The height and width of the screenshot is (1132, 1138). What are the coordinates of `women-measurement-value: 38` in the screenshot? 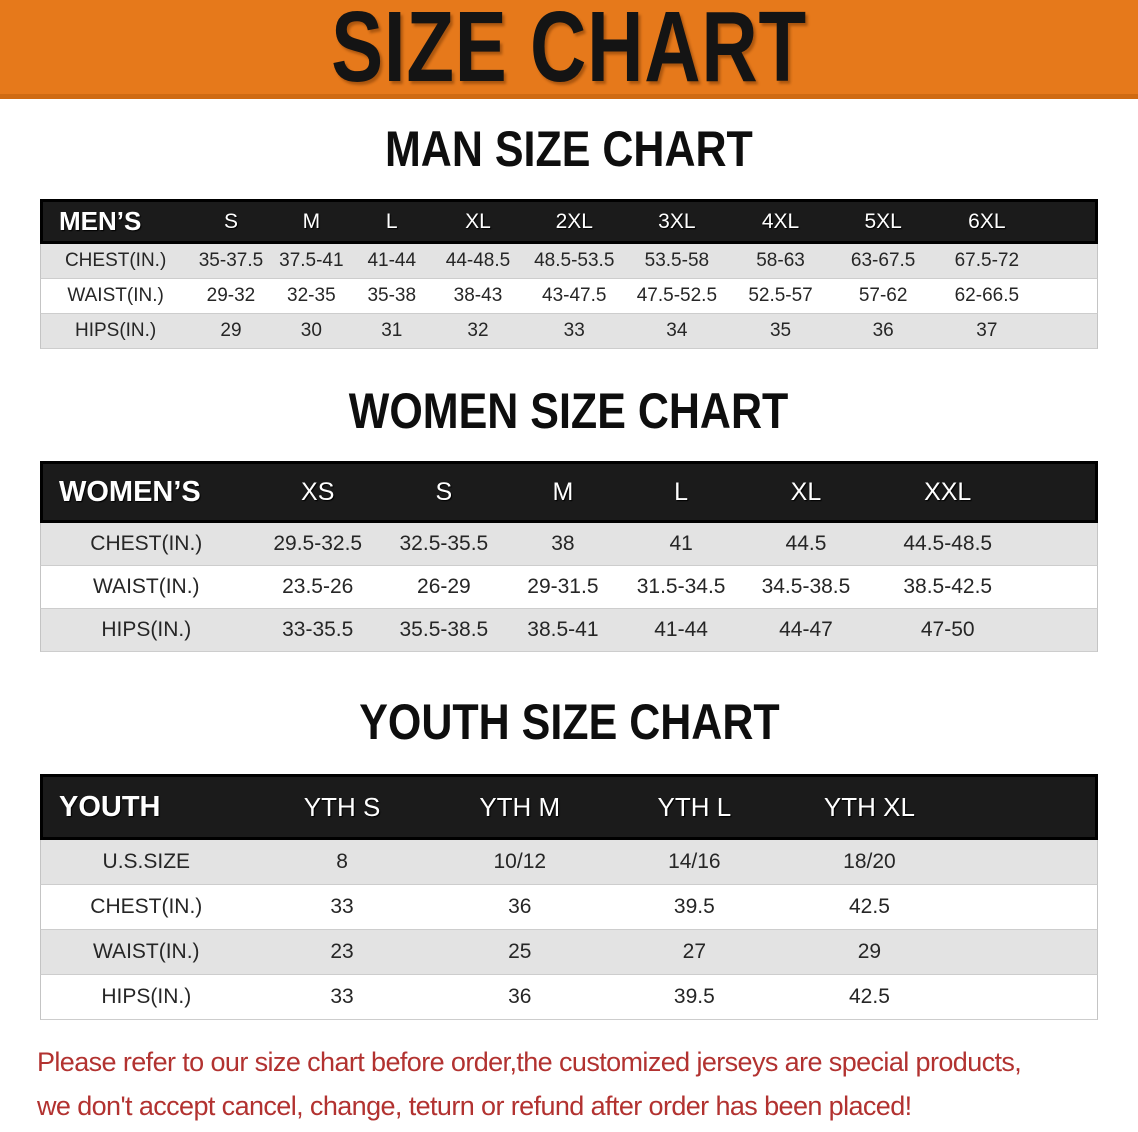 It's located at (562, 544).